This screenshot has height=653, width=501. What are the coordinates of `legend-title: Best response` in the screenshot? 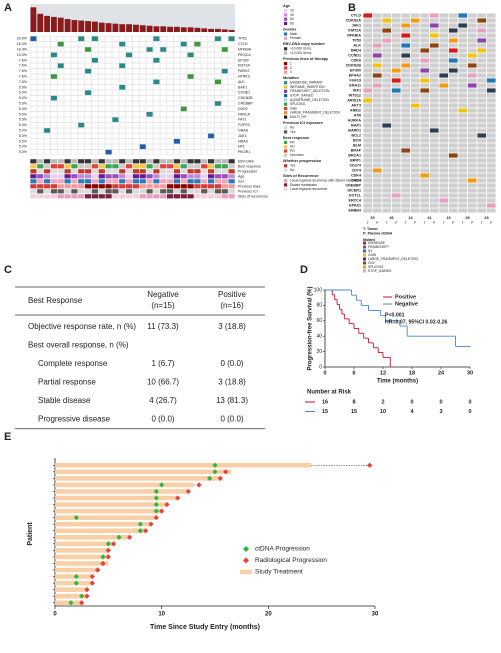 It's located at (296, 138).